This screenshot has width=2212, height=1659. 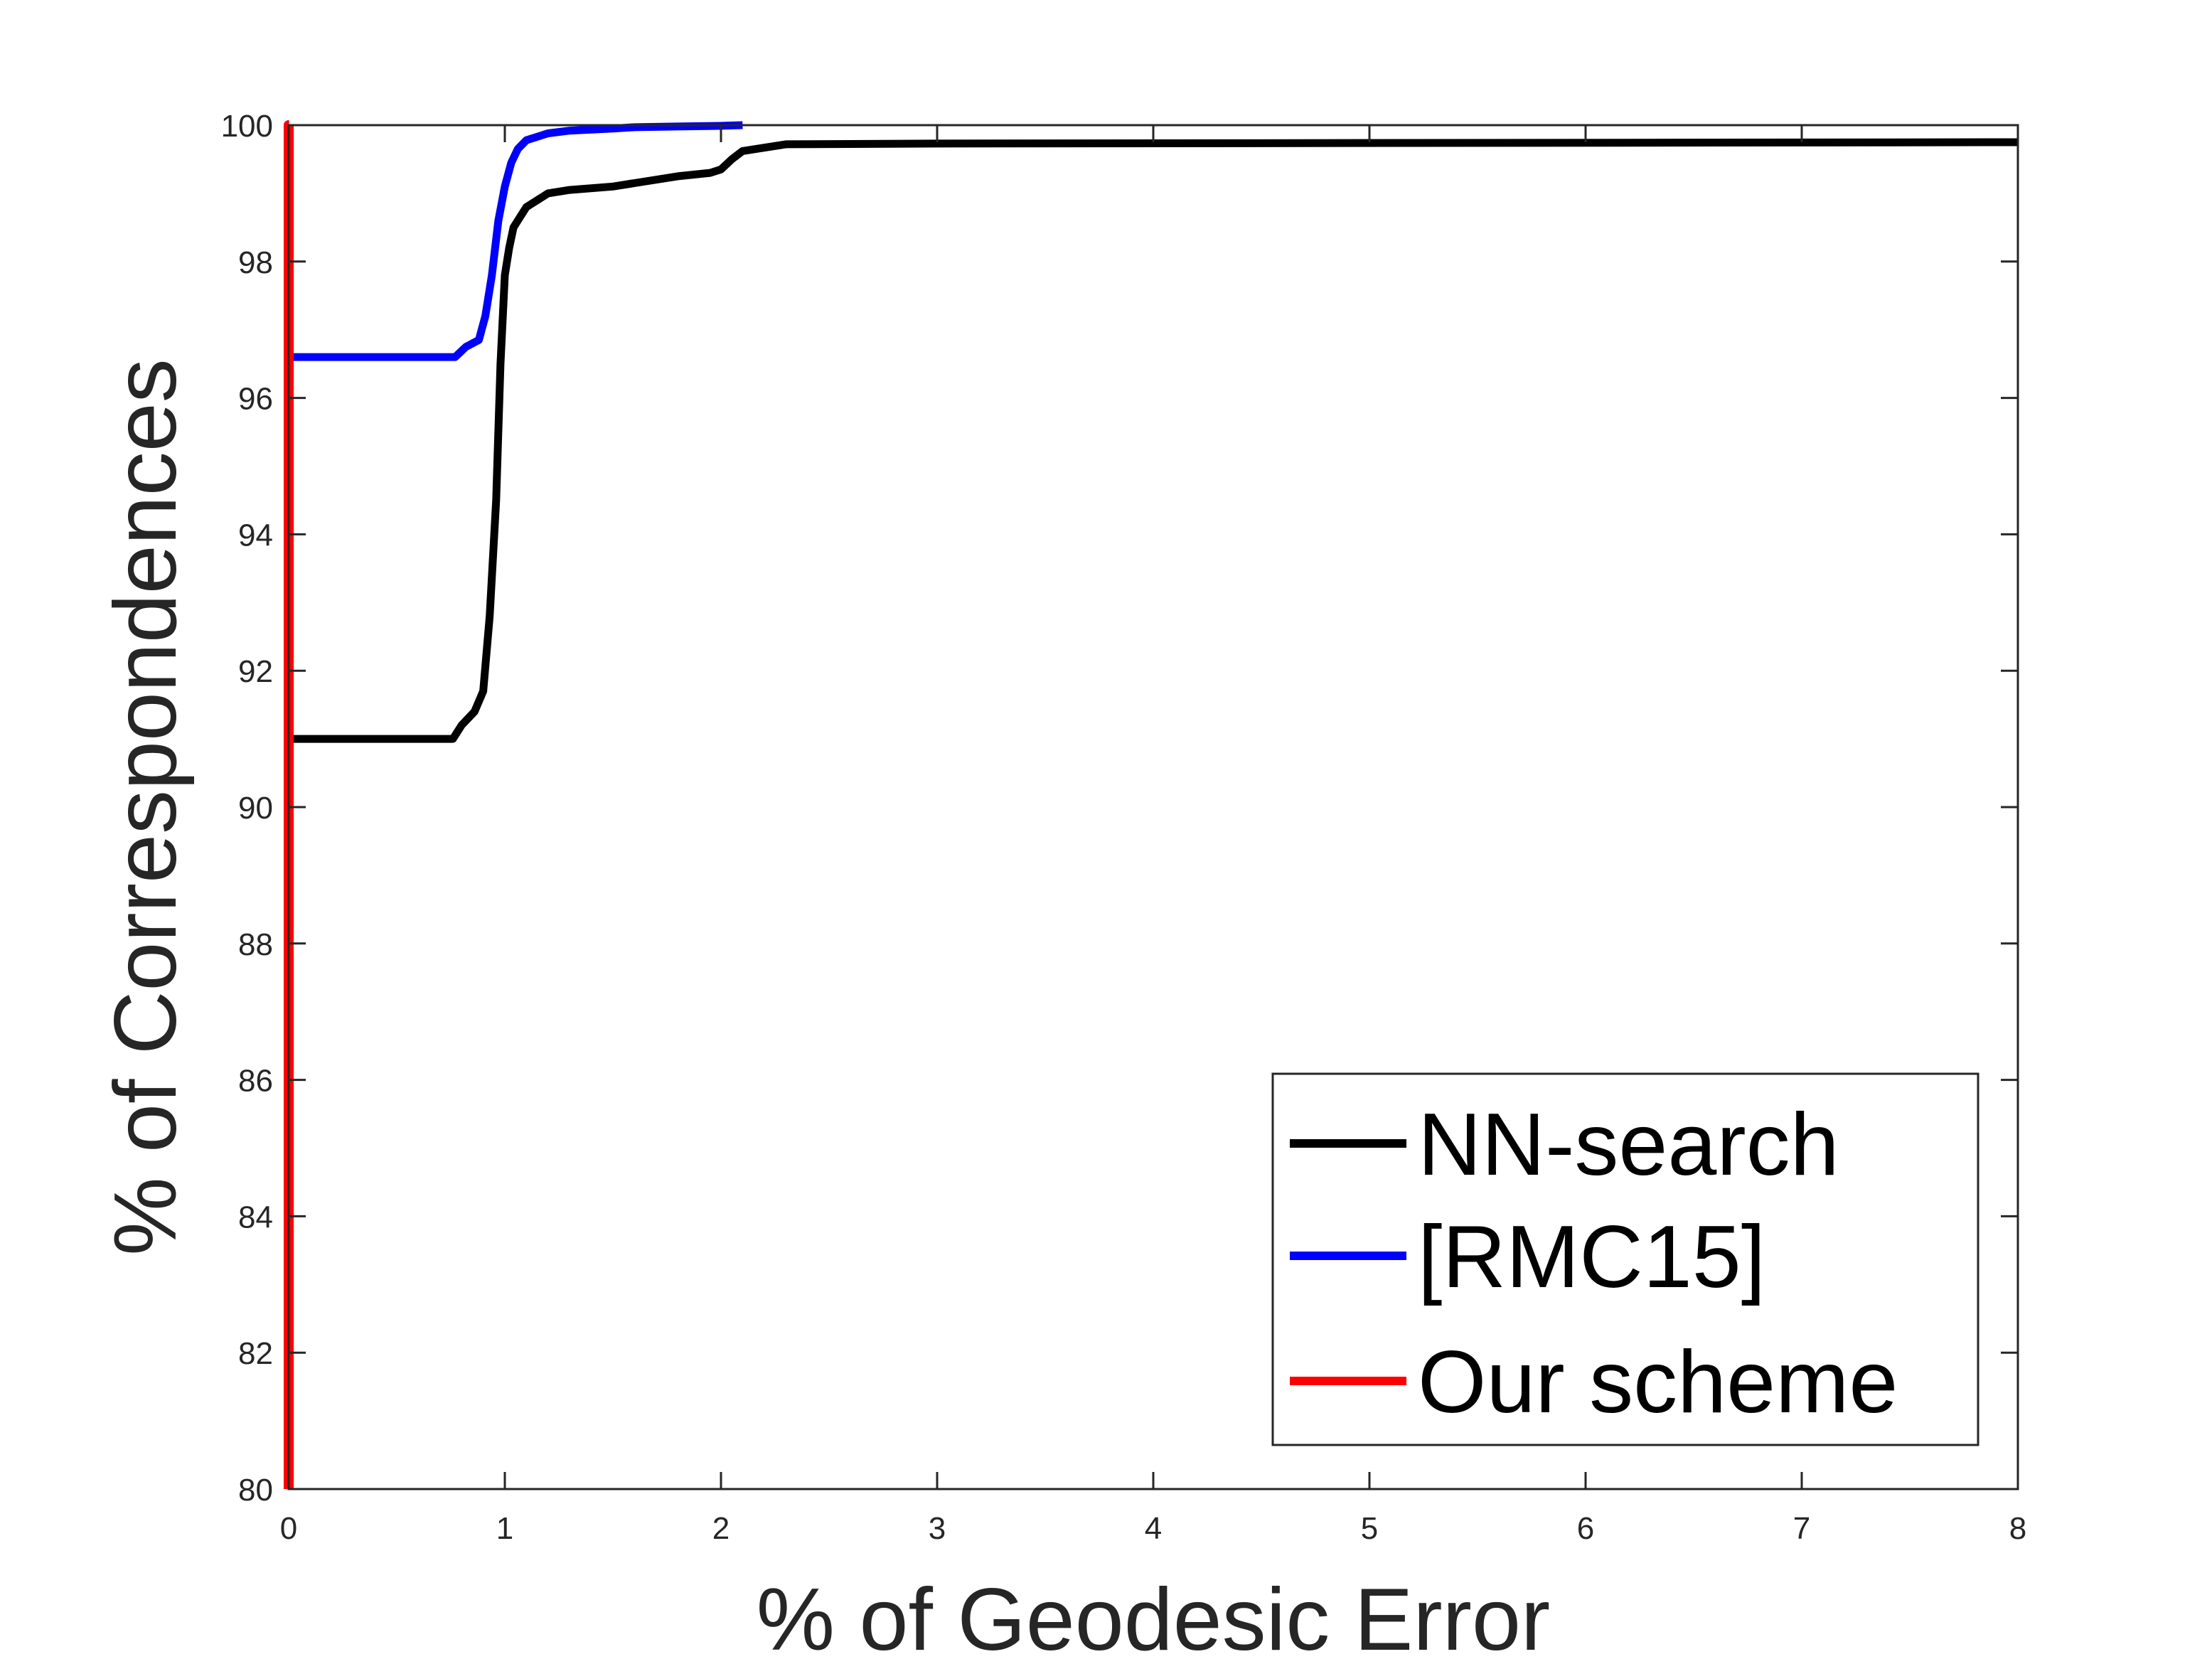 What do you see at coordinates (255, 1081) in the screenshot?
I see `y-tick-label: 86` at bounding box center [255, 1081].